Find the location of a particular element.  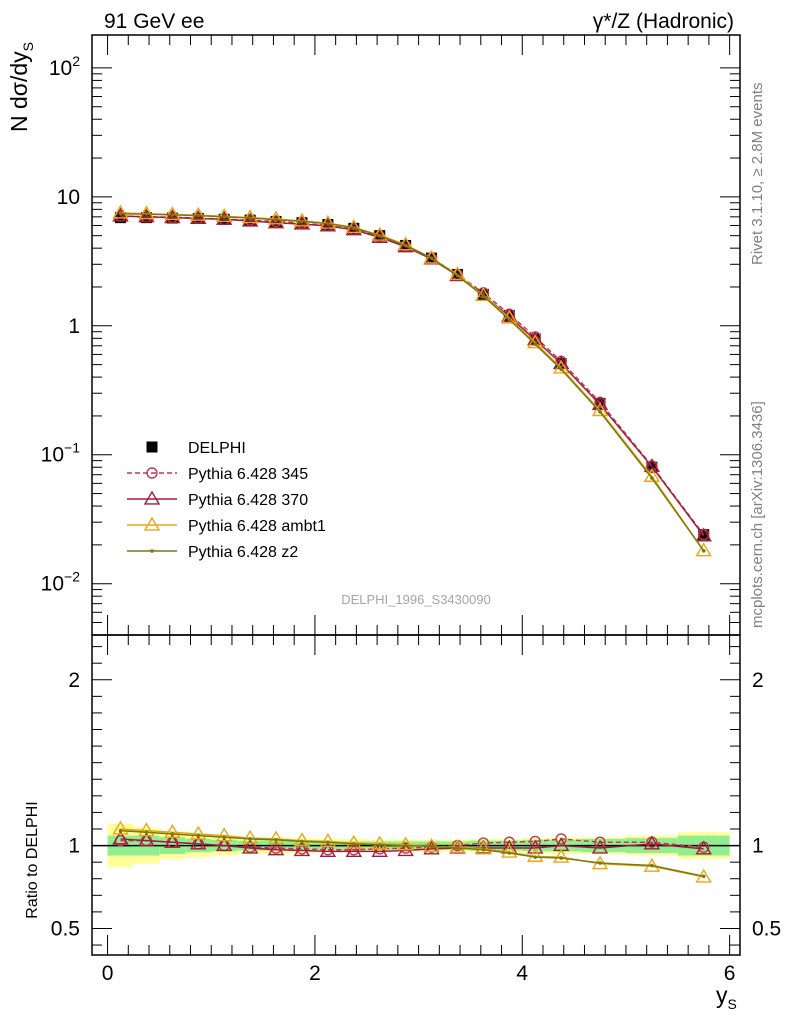

x-axis-title: yS is located at coordinates (726, 997).